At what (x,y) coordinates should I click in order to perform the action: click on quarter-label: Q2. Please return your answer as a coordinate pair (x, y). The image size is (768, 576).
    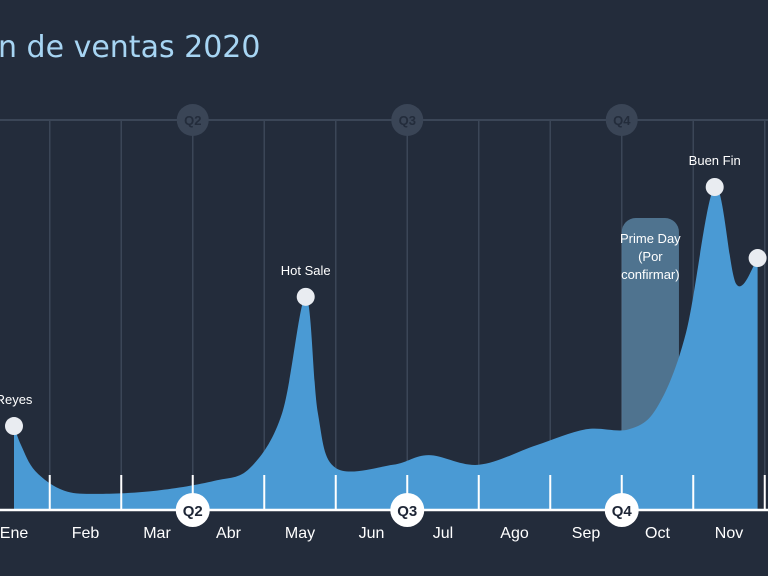
    Looking at the image, I should click on (193, 511).